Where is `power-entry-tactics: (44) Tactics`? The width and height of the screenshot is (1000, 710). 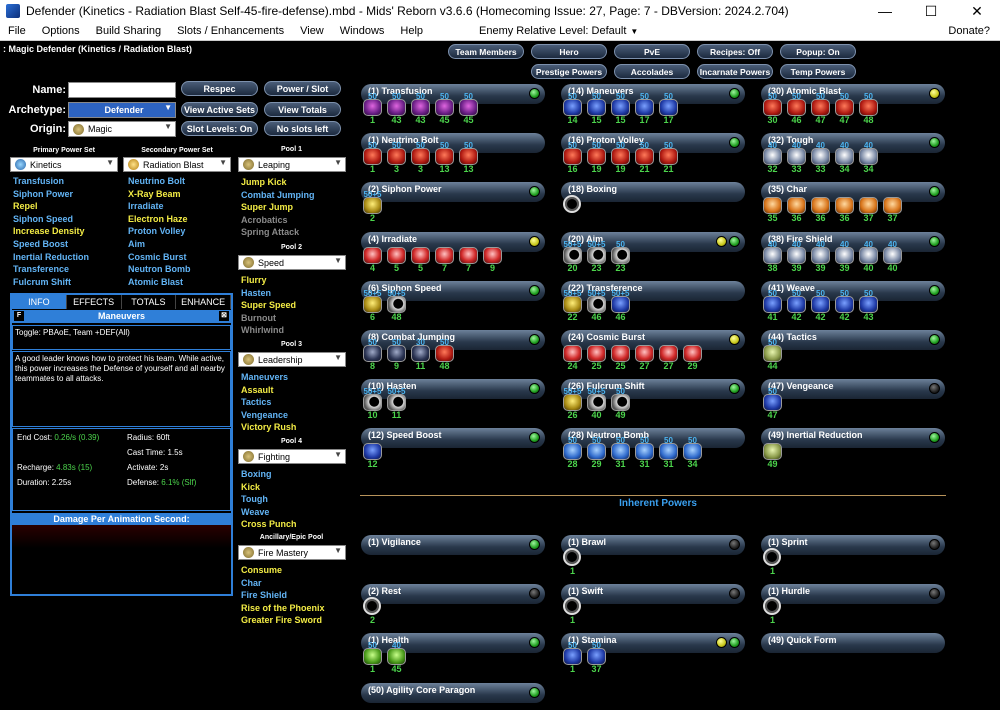 power-entry-tactics: (44) Tactics is located at coordinates (853, 340).